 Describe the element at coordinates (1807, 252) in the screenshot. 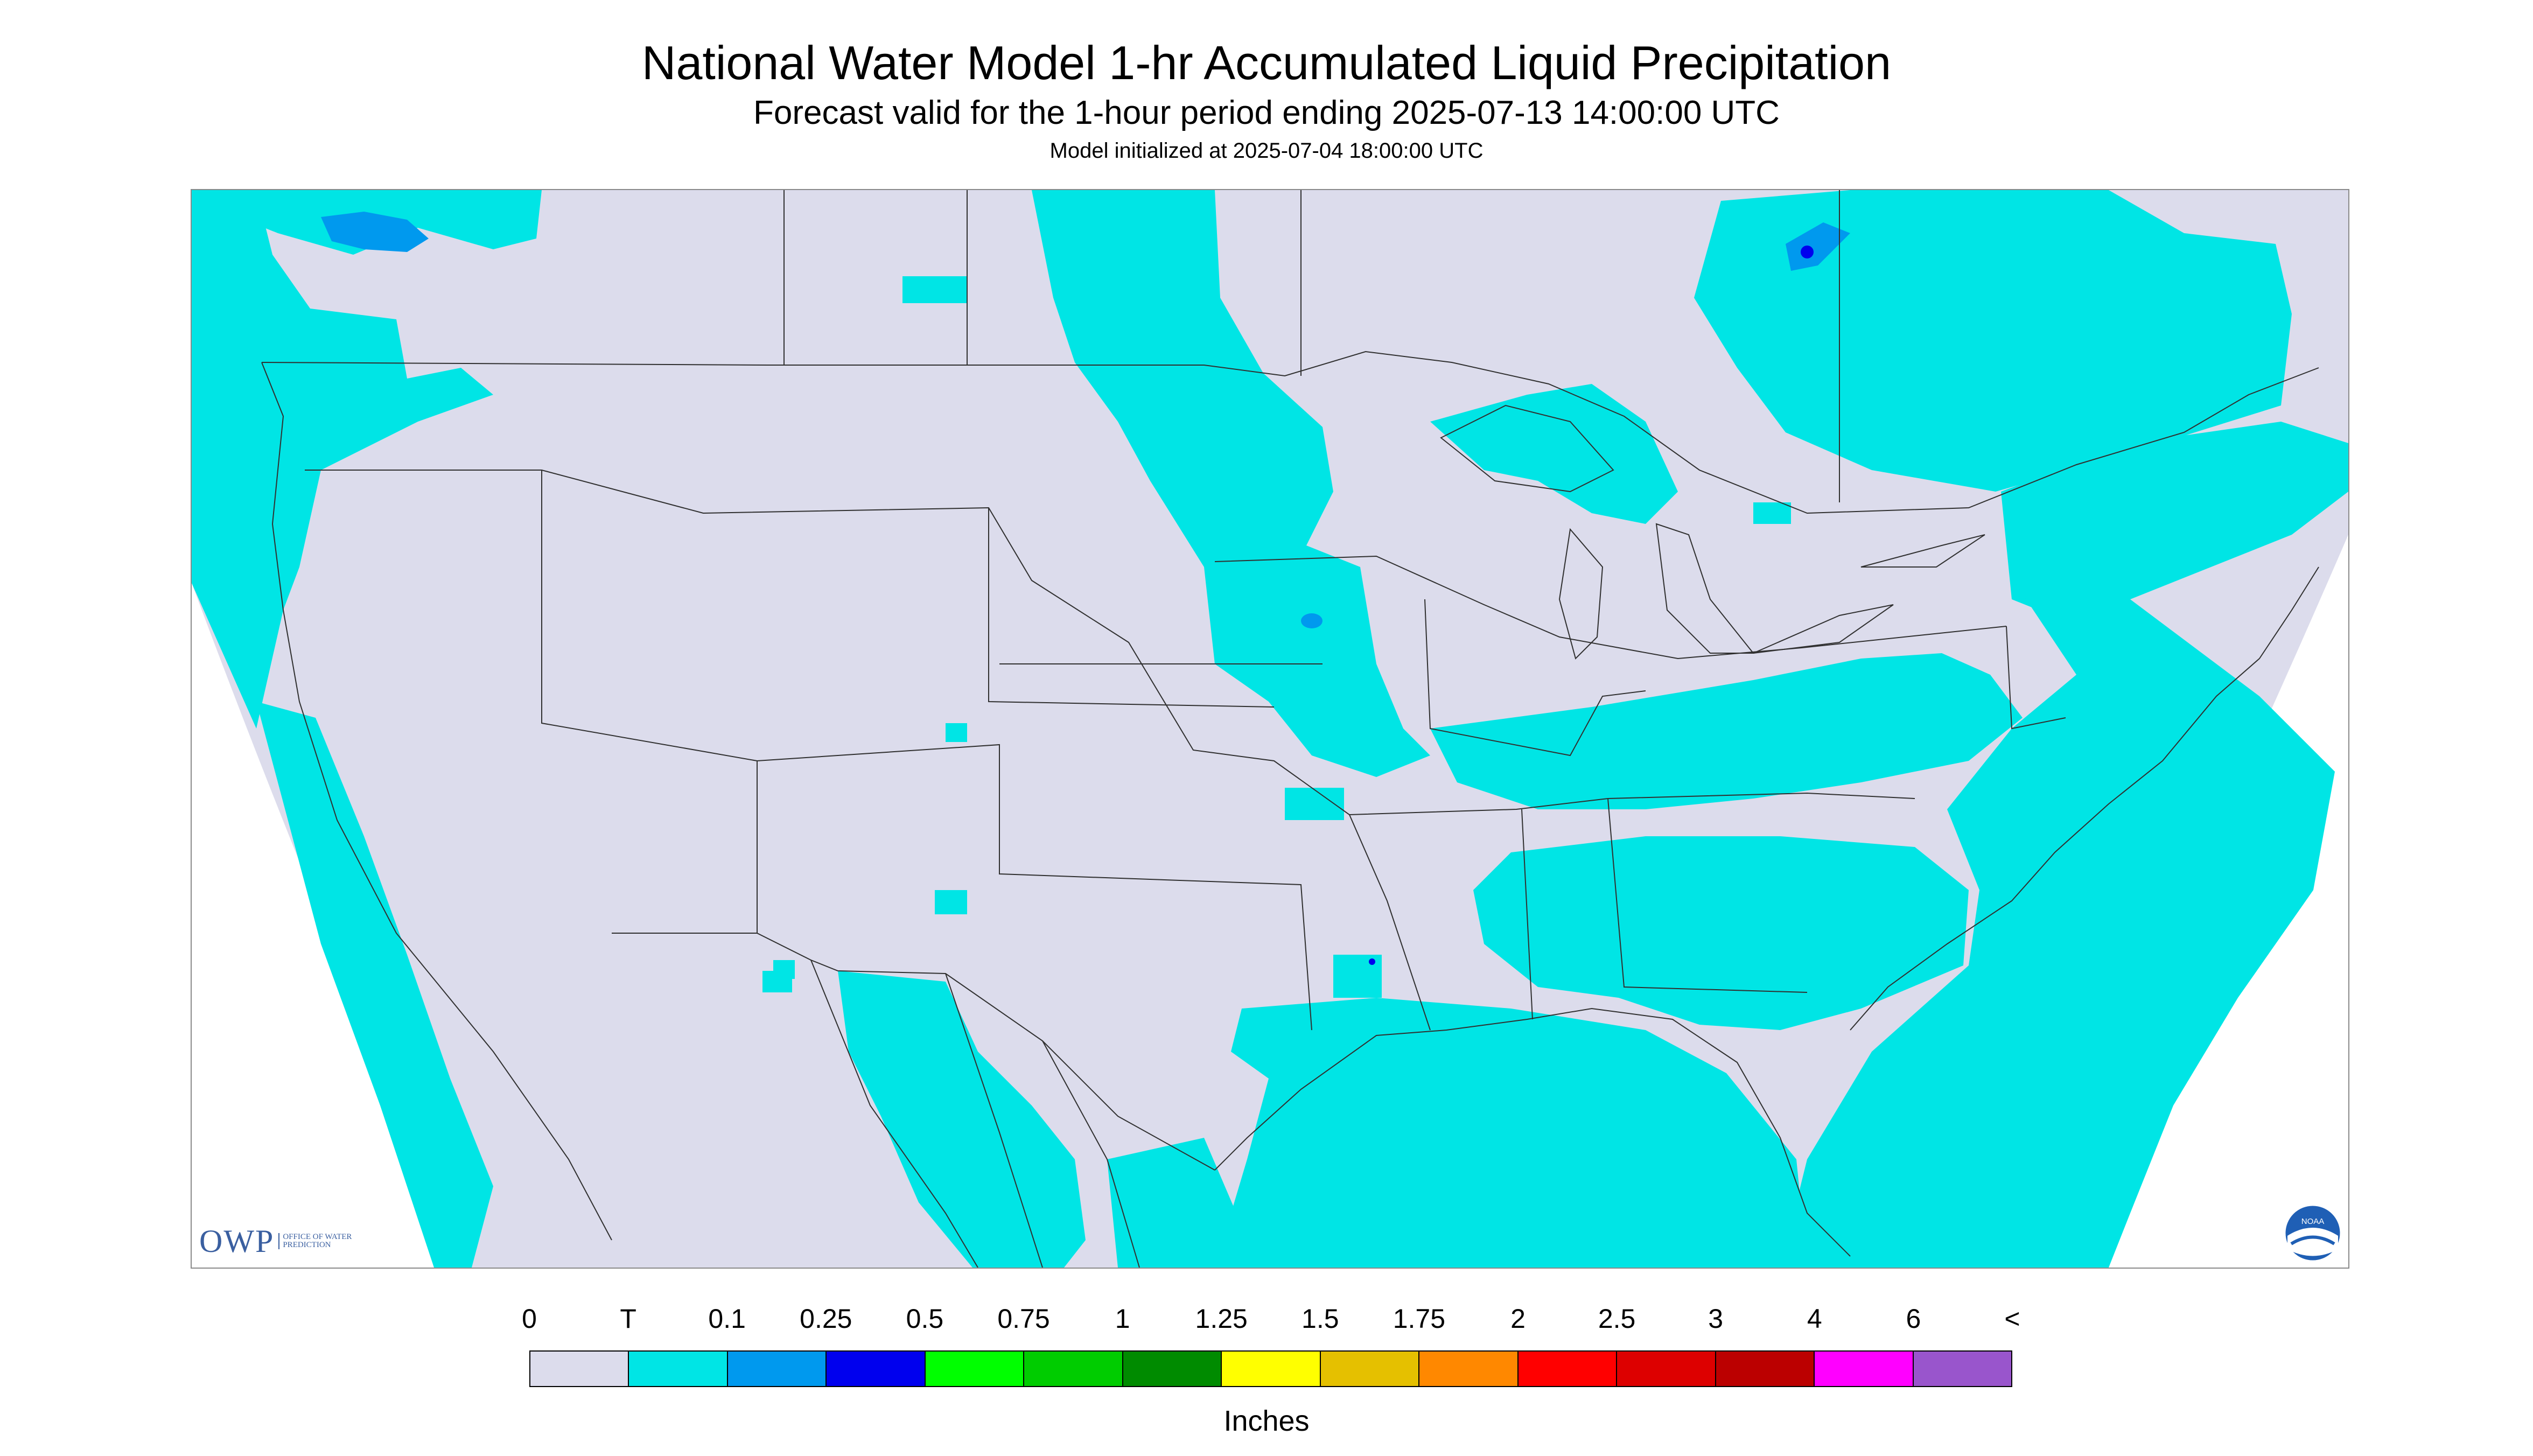

I see `moderate-precip-quebec` at that location.